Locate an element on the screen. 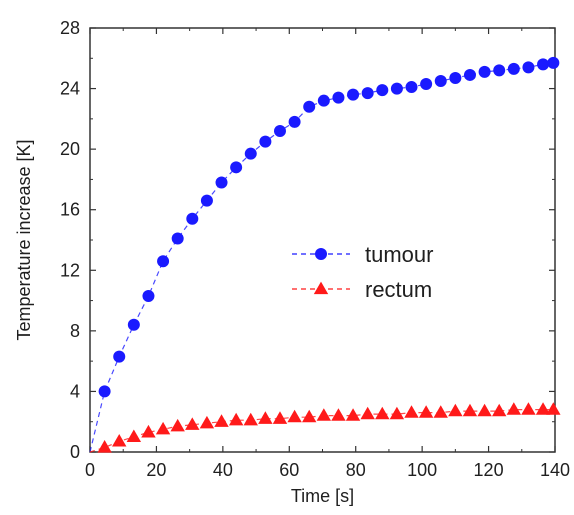  legend: tumour rectum is located at coordinates (362, 272).